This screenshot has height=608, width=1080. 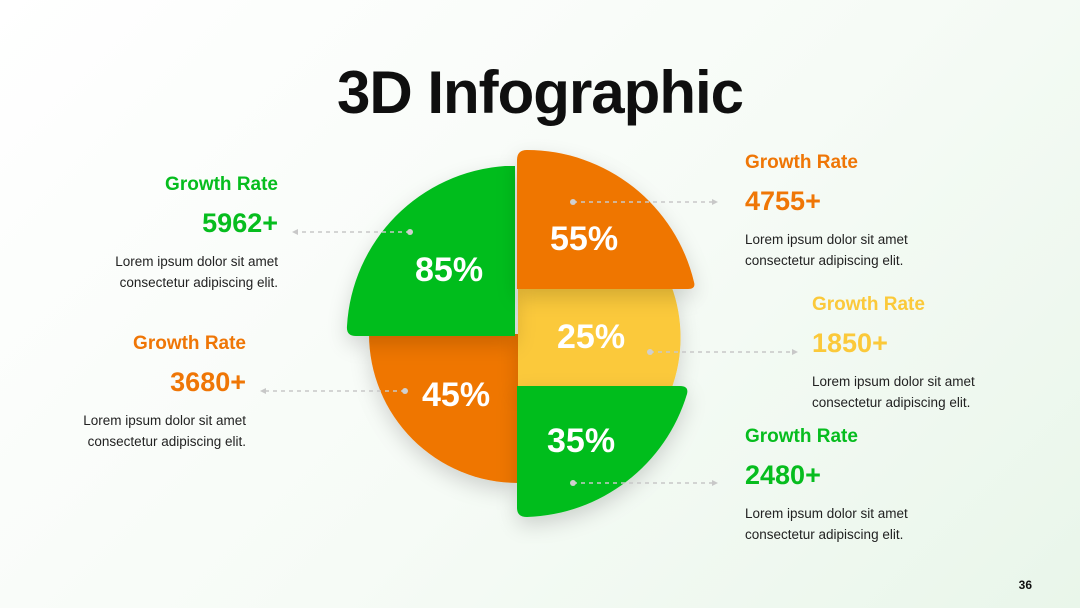 What do you see at coordinates (581, 441) in the screenshot?
I see `segment-percent: 35%` at bounding box center [581, 441].